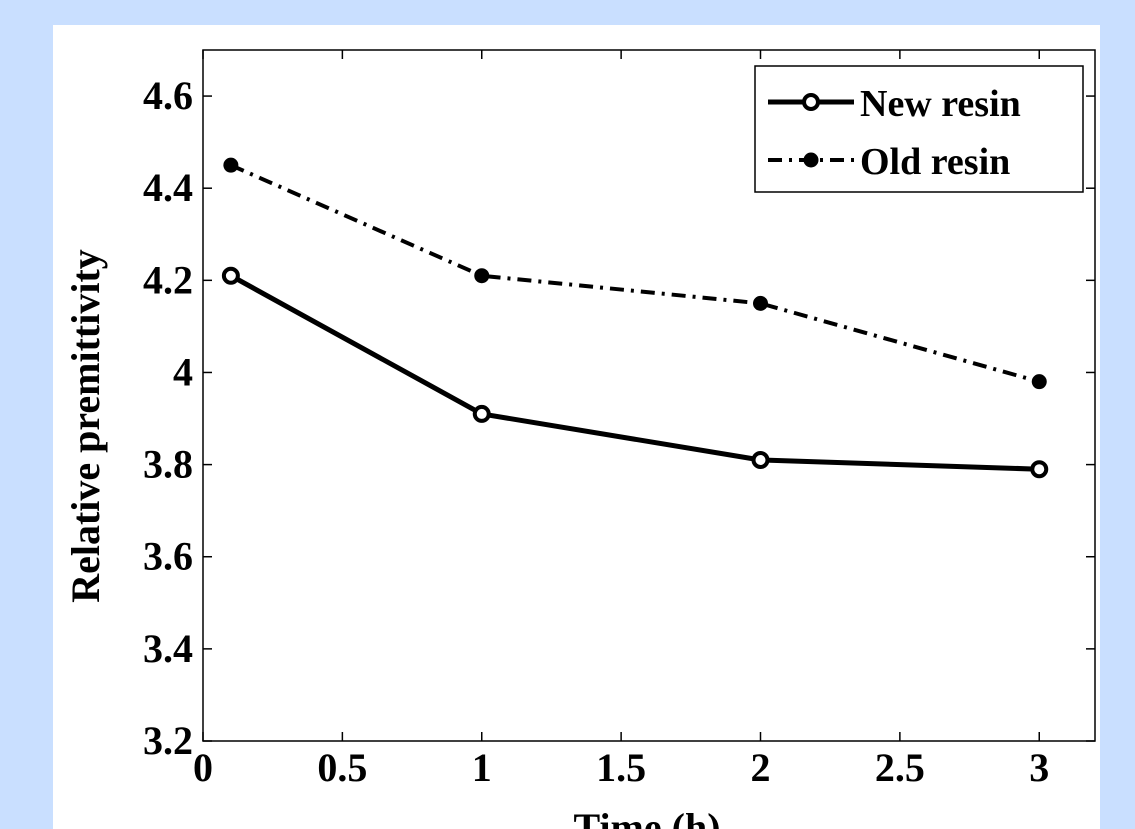  Describe the element at coordinates (621, 767) in the screenshot. I see `x-tick-label: 1.5` at that location.